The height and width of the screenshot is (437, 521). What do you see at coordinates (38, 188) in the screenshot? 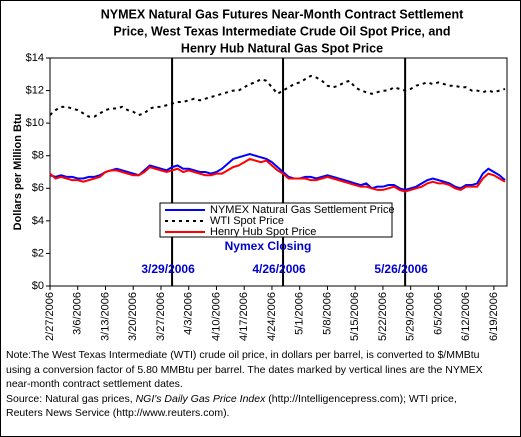
I see `y-tick-label: $6` at bounding box center [38, 188].